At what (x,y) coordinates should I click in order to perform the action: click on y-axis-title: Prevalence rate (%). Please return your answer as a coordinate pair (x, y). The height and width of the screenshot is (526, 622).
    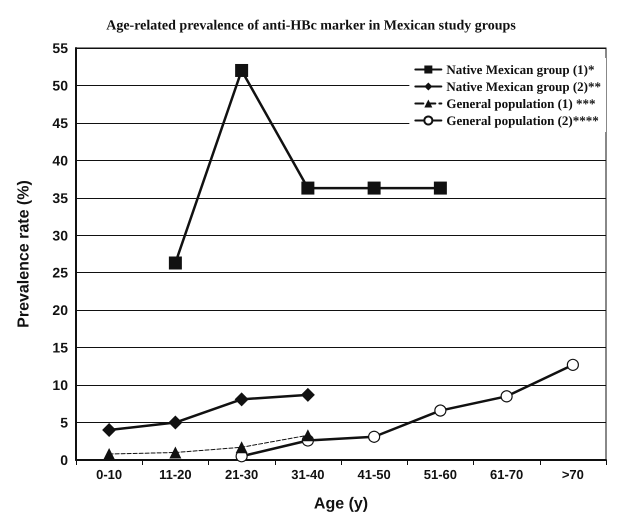
    Looking at the image, I should click on (24, 254).